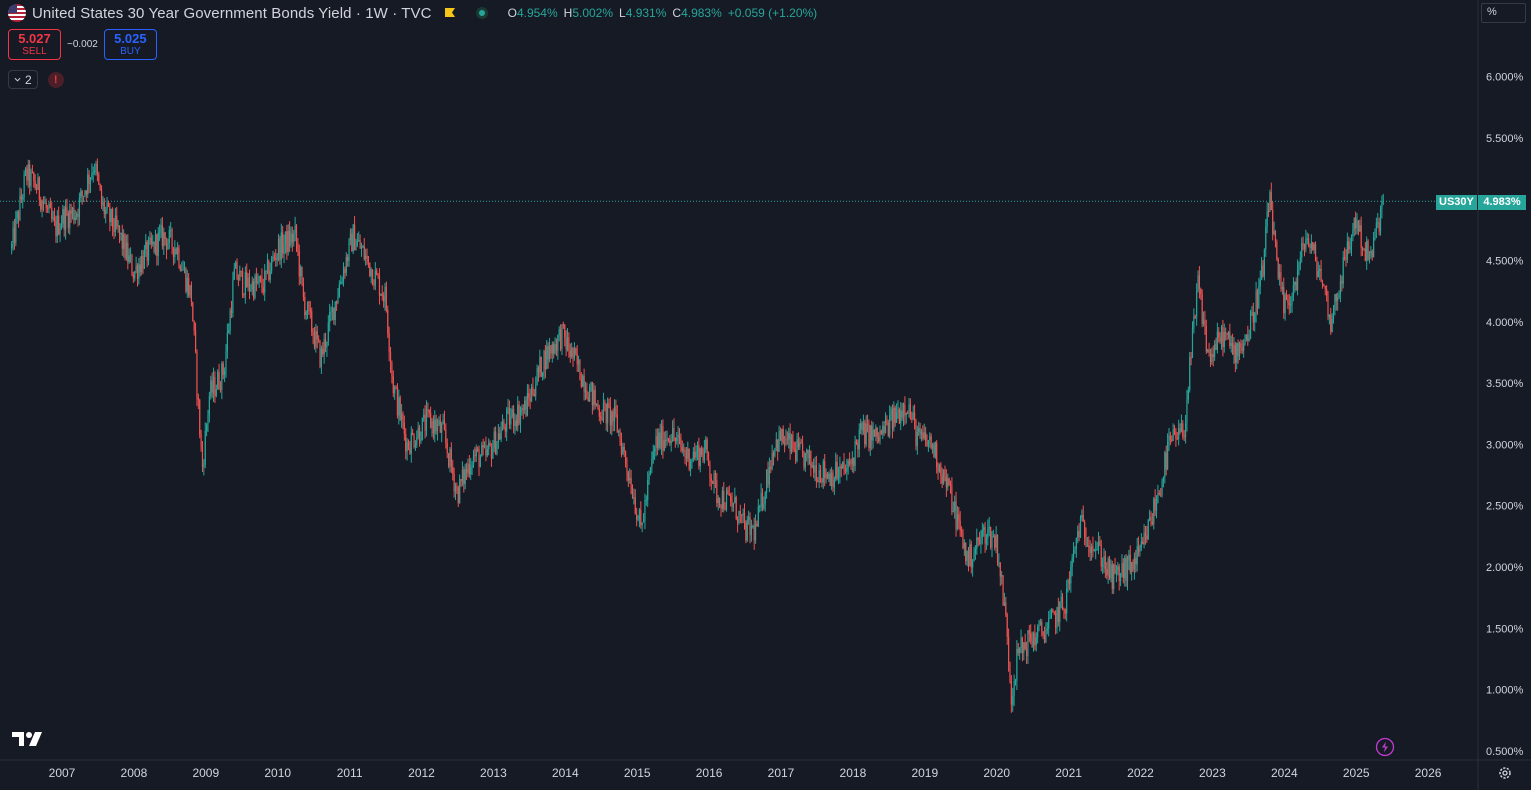 Image resolution: width=1531 pixels, height=790 pixels. What do you see at coordinates (34, 44) in the screenshot?
I see `sell-button: 5.027 SELL` at bounding box center [34, 44].